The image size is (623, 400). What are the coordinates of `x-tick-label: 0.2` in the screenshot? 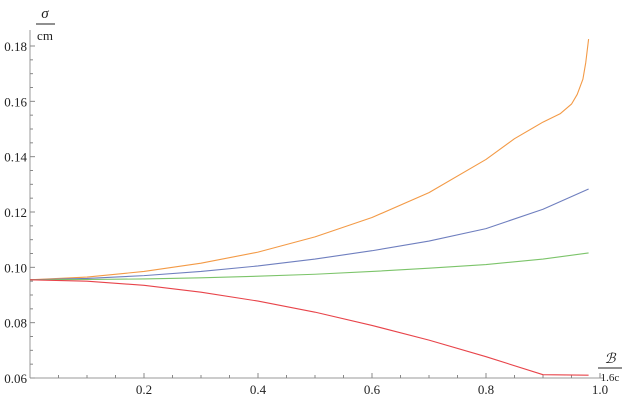 It's located at (144, 389).